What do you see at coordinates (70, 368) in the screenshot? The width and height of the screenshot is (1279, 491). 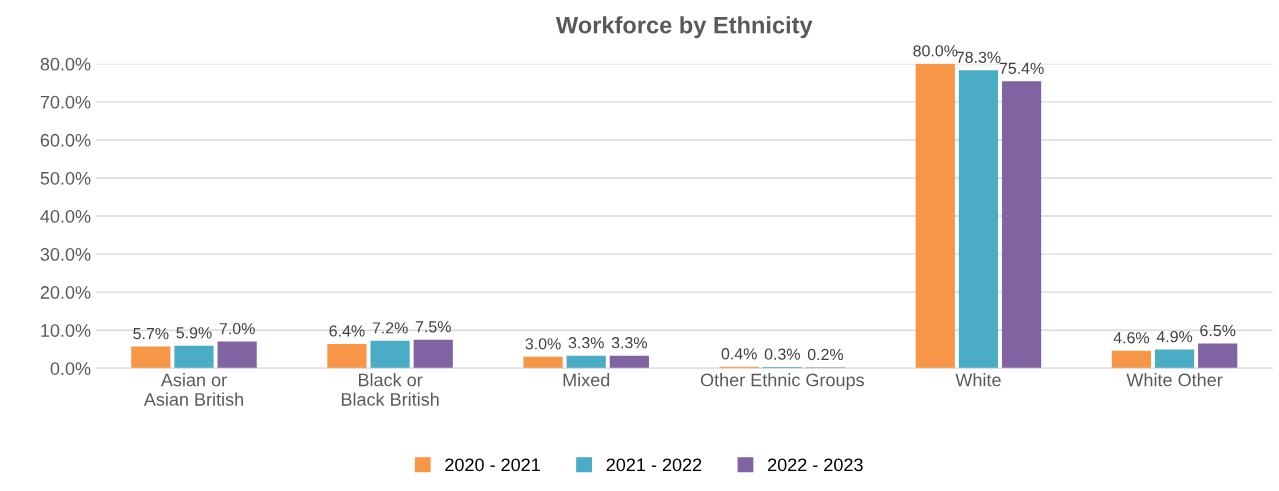 I see `y-tick-label: 0.0%` at bounding box center [70, 368].